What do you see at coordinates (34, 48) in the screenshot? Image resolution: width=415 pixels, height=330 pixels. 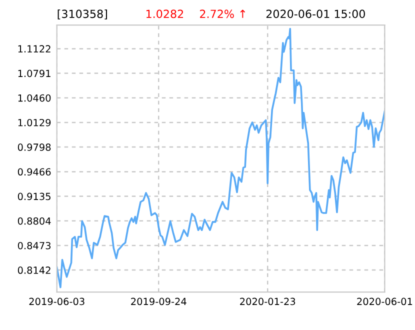 I see `y-tick-label: 1.1122` at bounding box center [34, 48].